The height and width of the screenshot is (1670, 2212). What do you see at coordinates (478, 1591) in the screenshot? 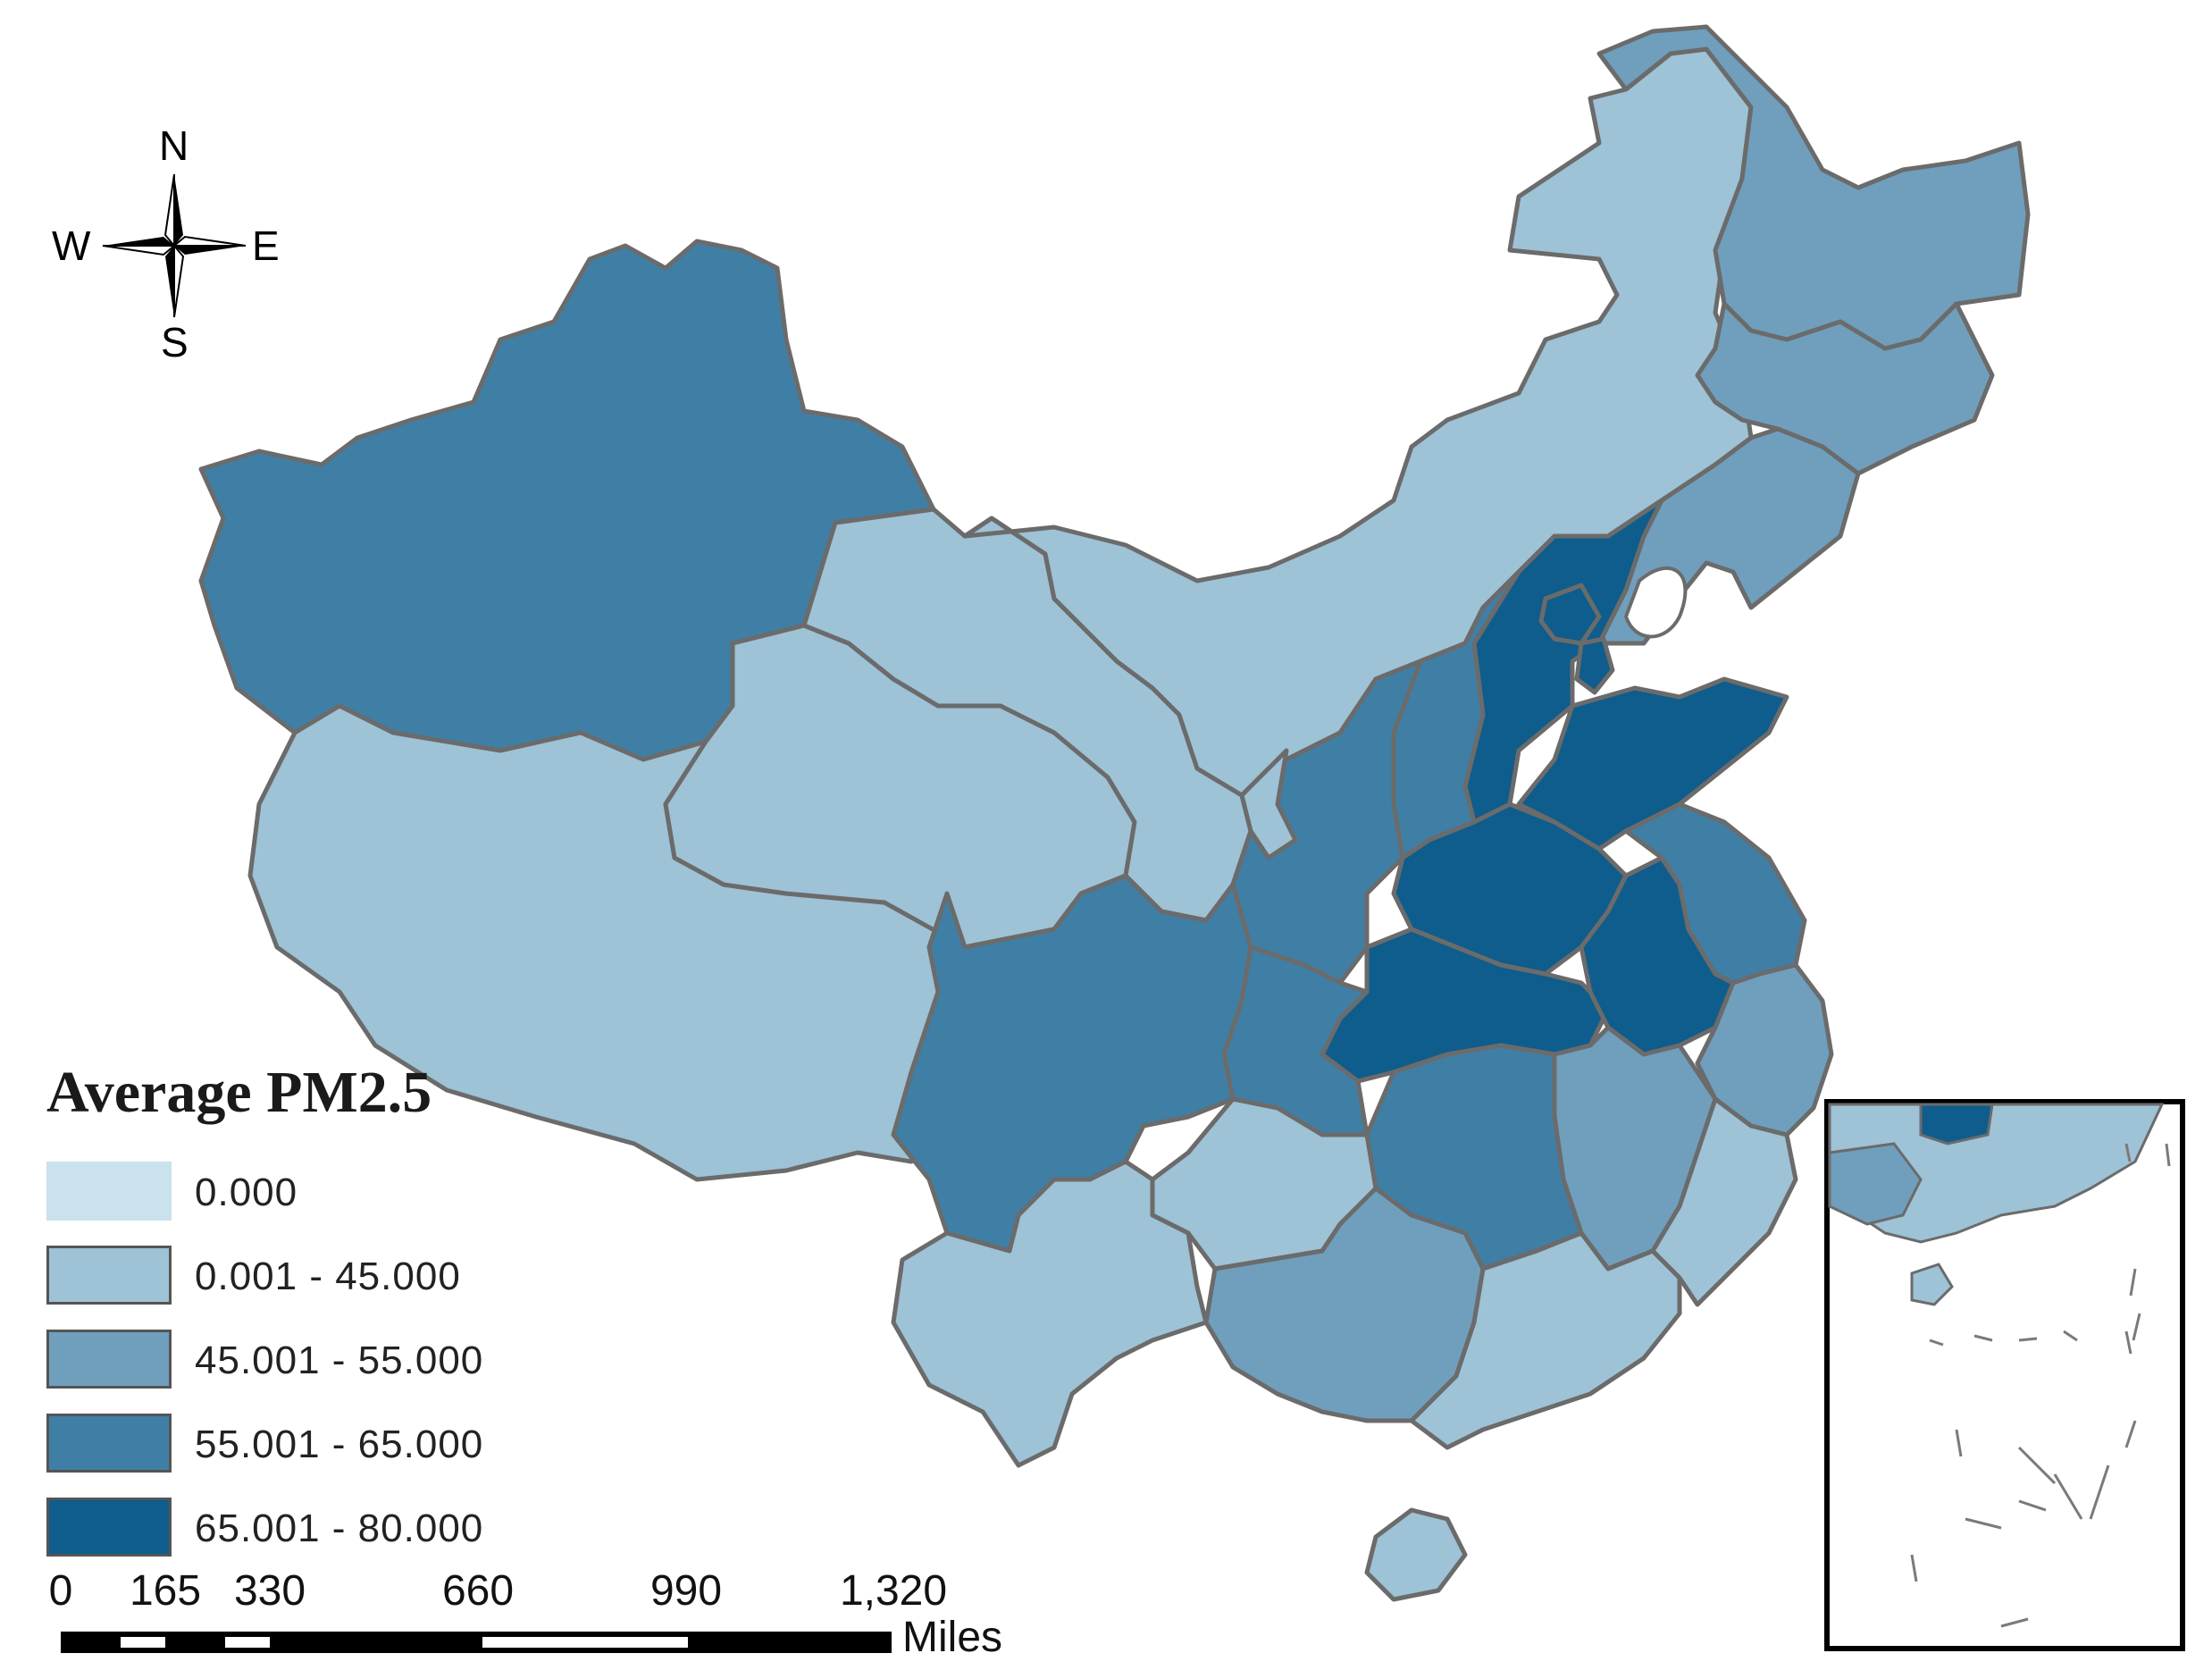
I see `scale-tick-3: 660` at bounding box center [478, 1591].